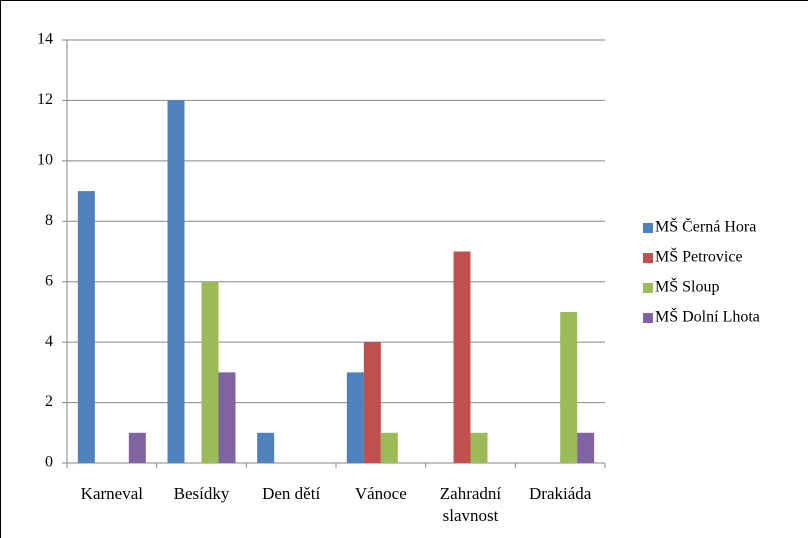  What do you see at coordinates (707, 316) in the screenshot?
I see `legend-label: MŠ Dolní Lhota` at bounding box center [707, 316].